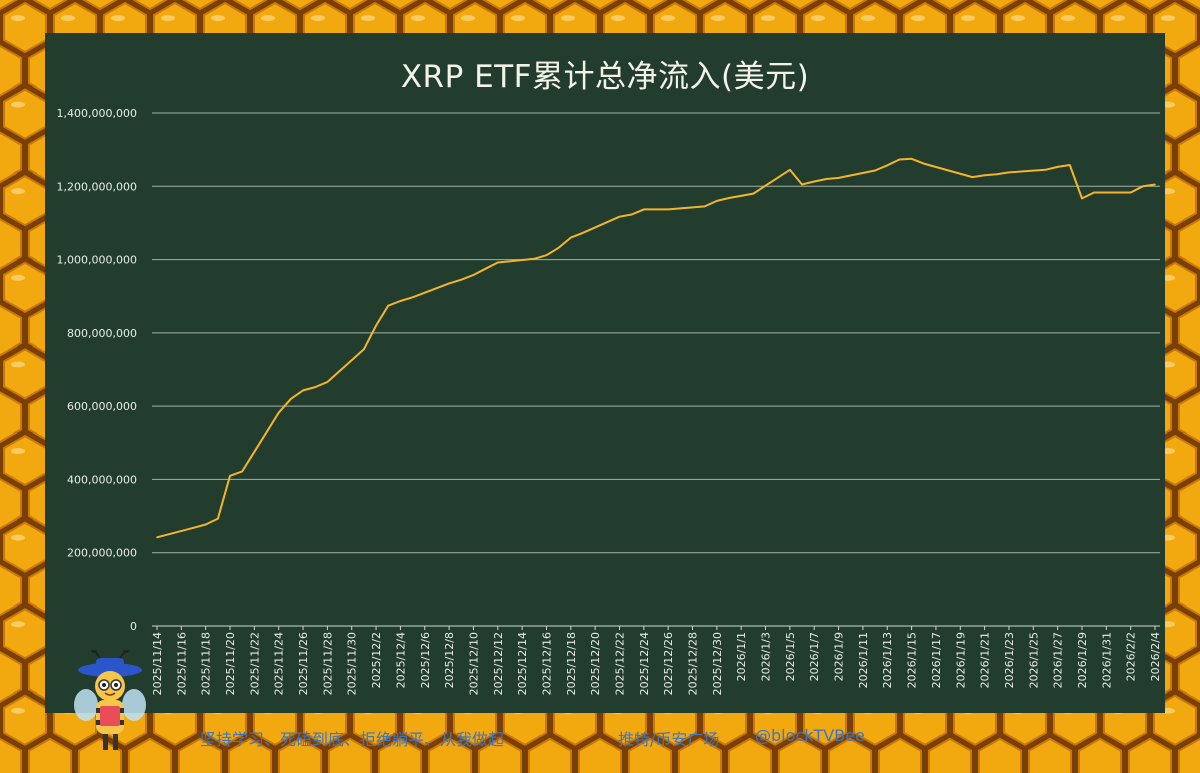 This screenshot has height=773, width=1200. I want to click on x-tick-label: 2026/1/13, so click(887, 660).